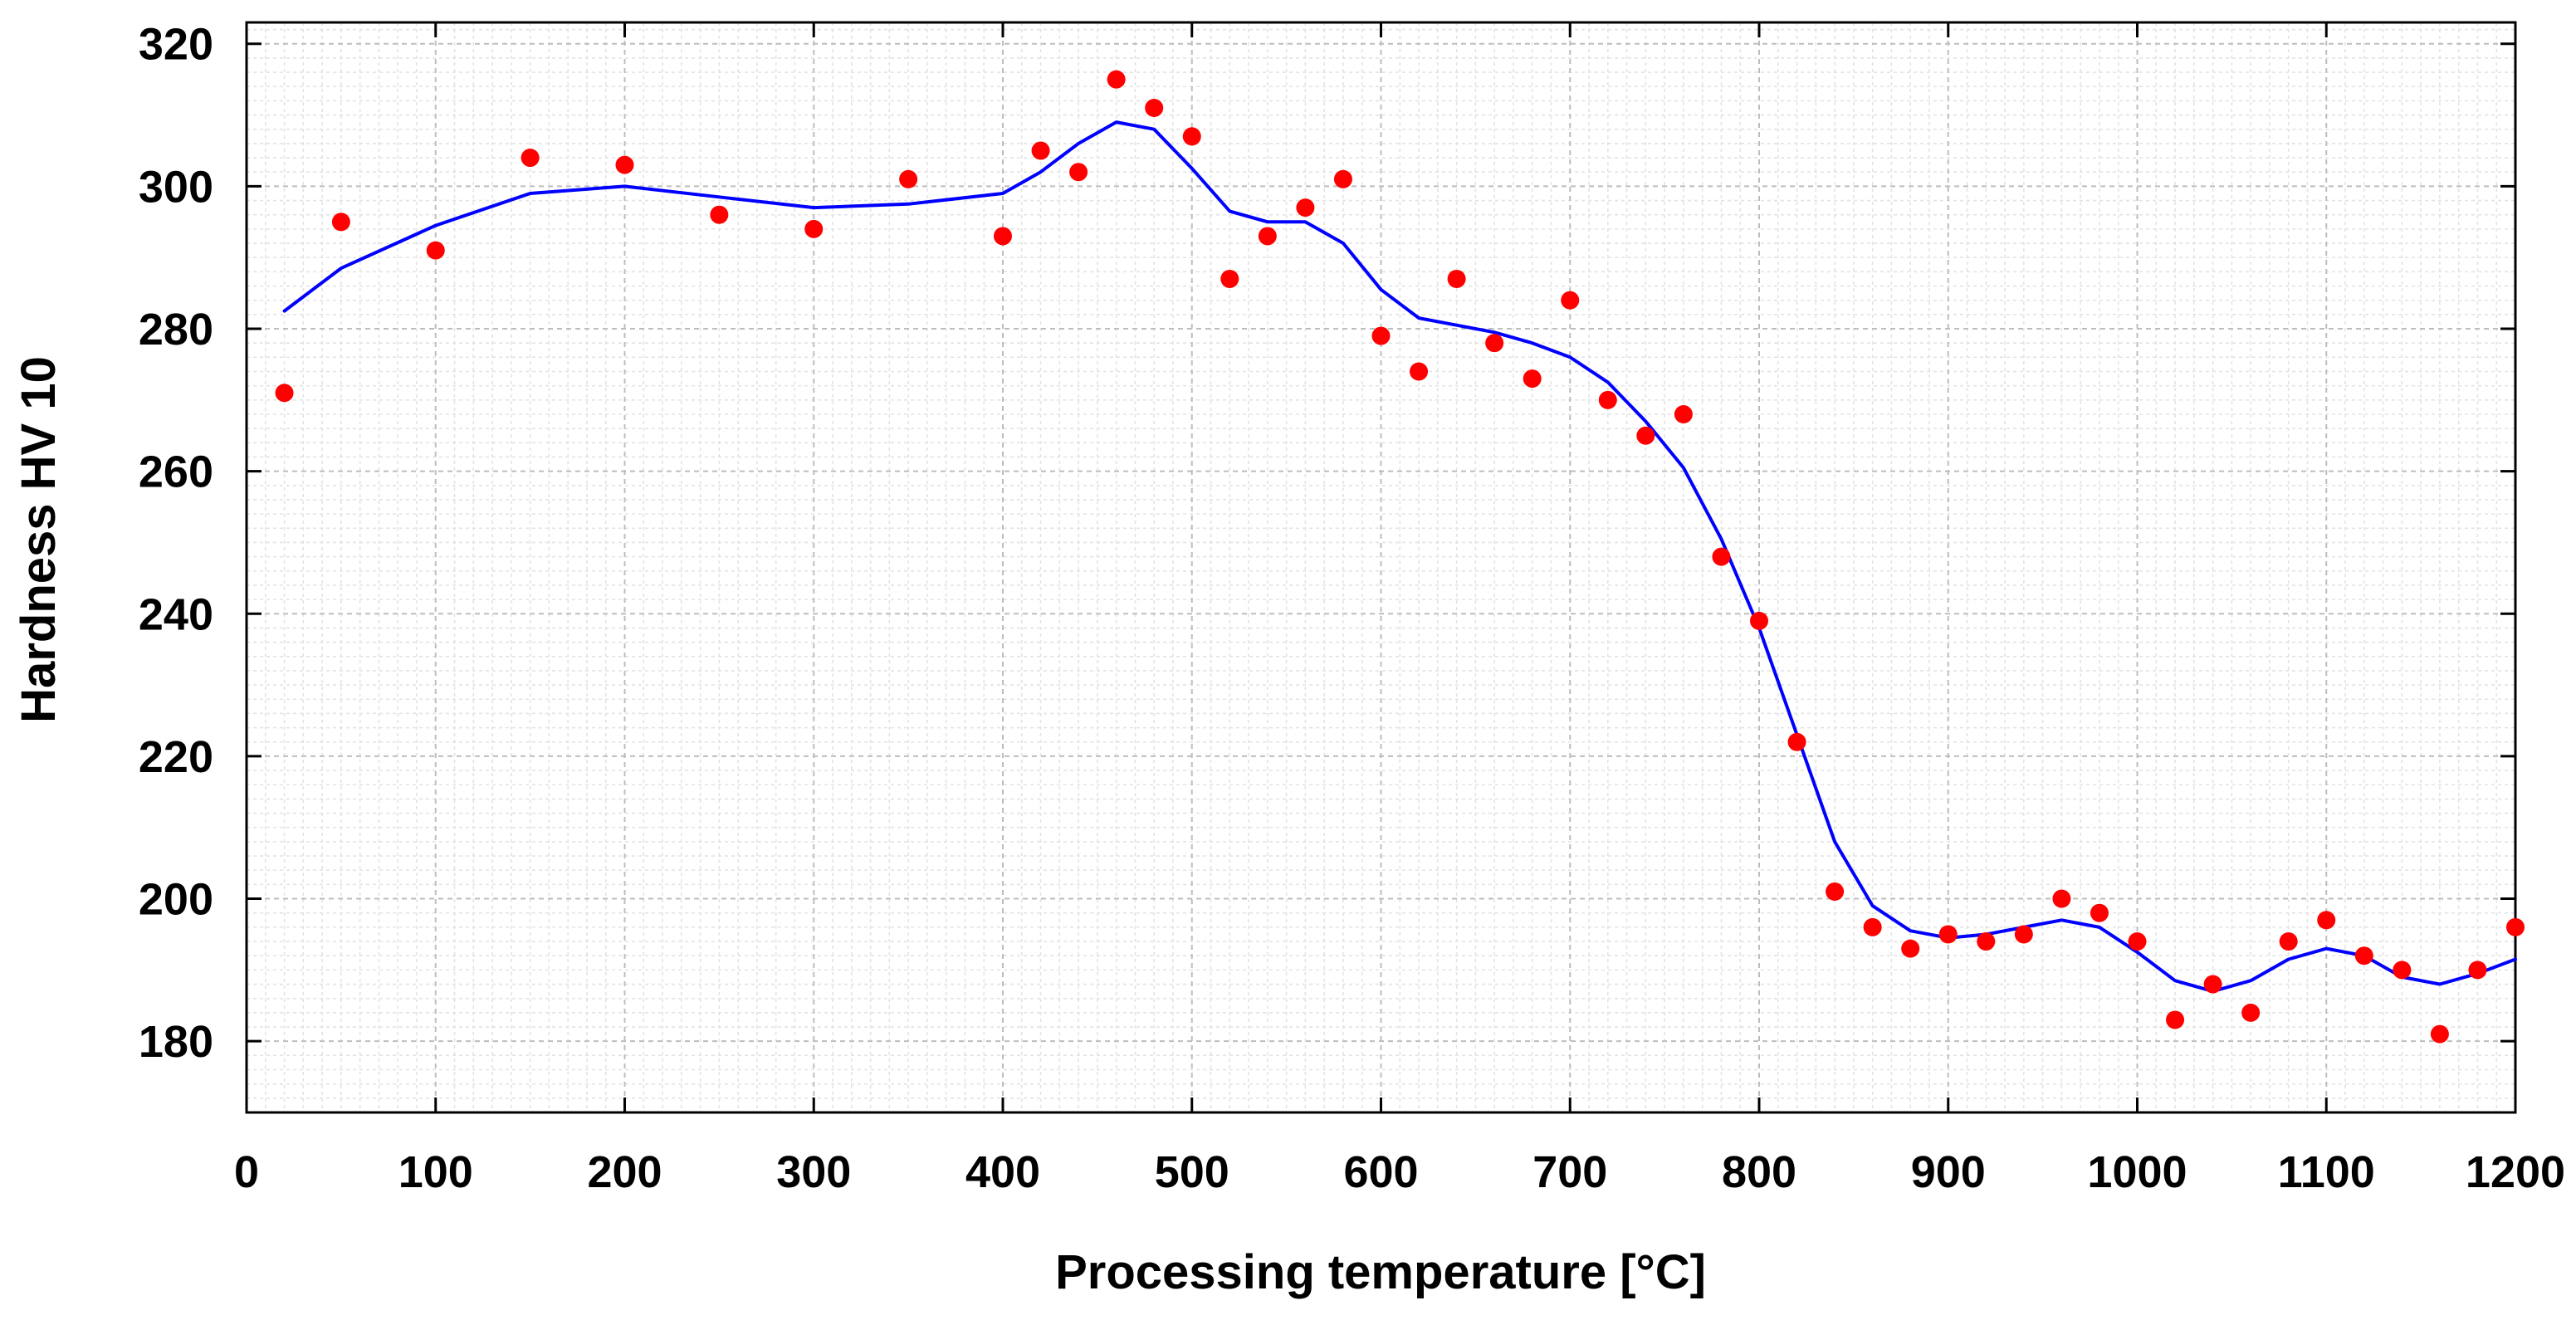 The height and width of the screenshot is (1320, 2576). I want to click on x-tick-label: 100, so click(435, 1172).